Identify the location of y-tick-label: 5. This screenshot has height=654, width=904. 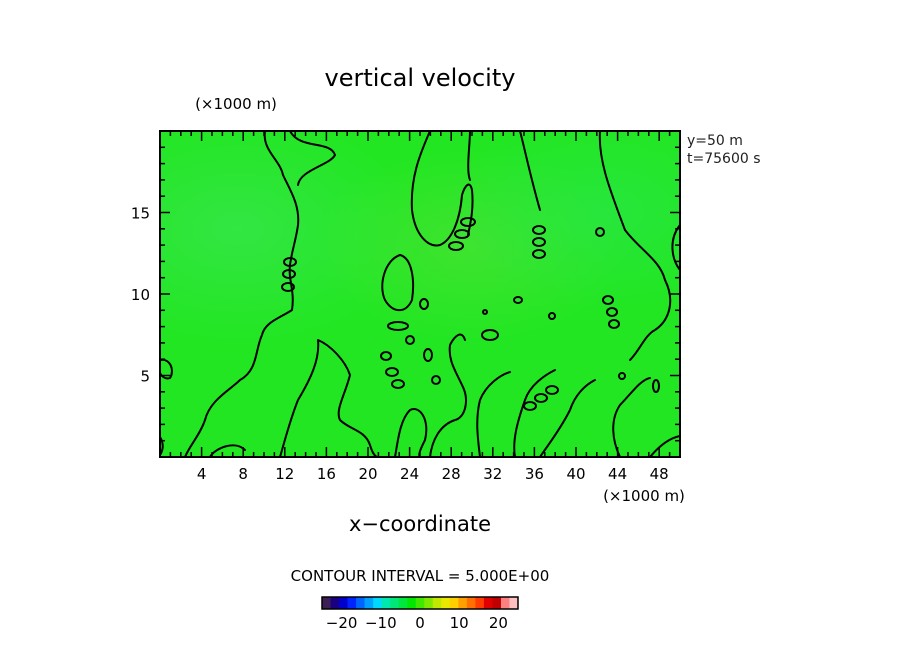
(145, 377).